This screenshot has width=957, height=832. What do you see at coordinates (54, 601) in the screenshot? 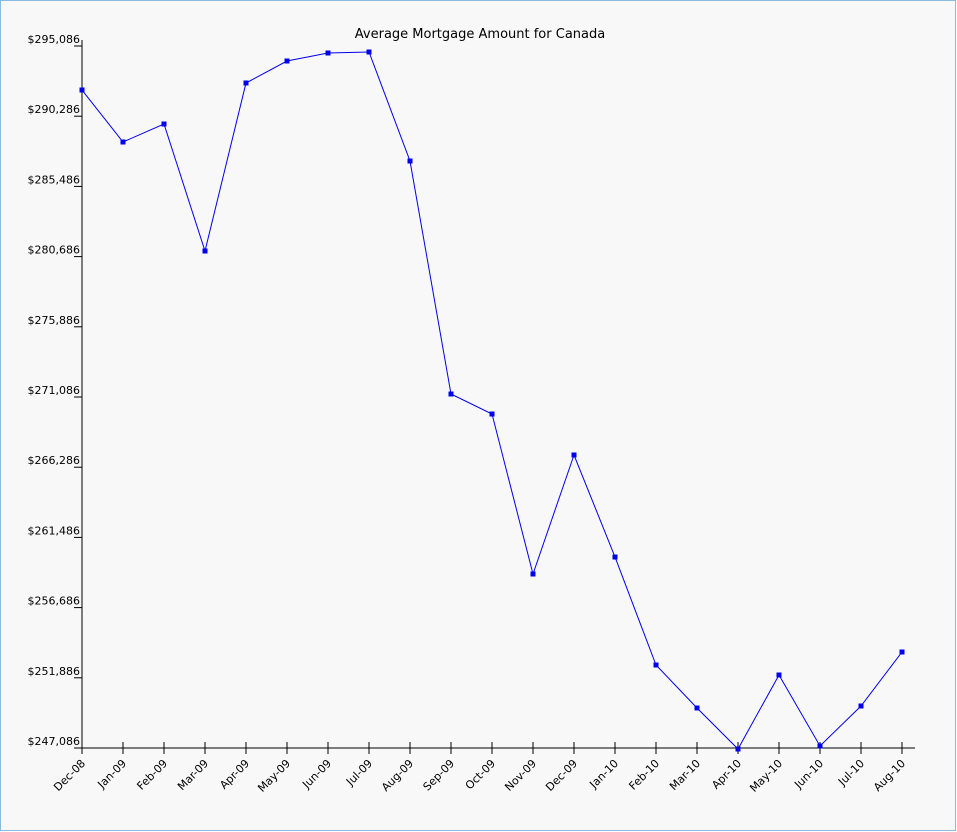
I see `y-tick-label: $256,686` at bounding box center [54, 601].